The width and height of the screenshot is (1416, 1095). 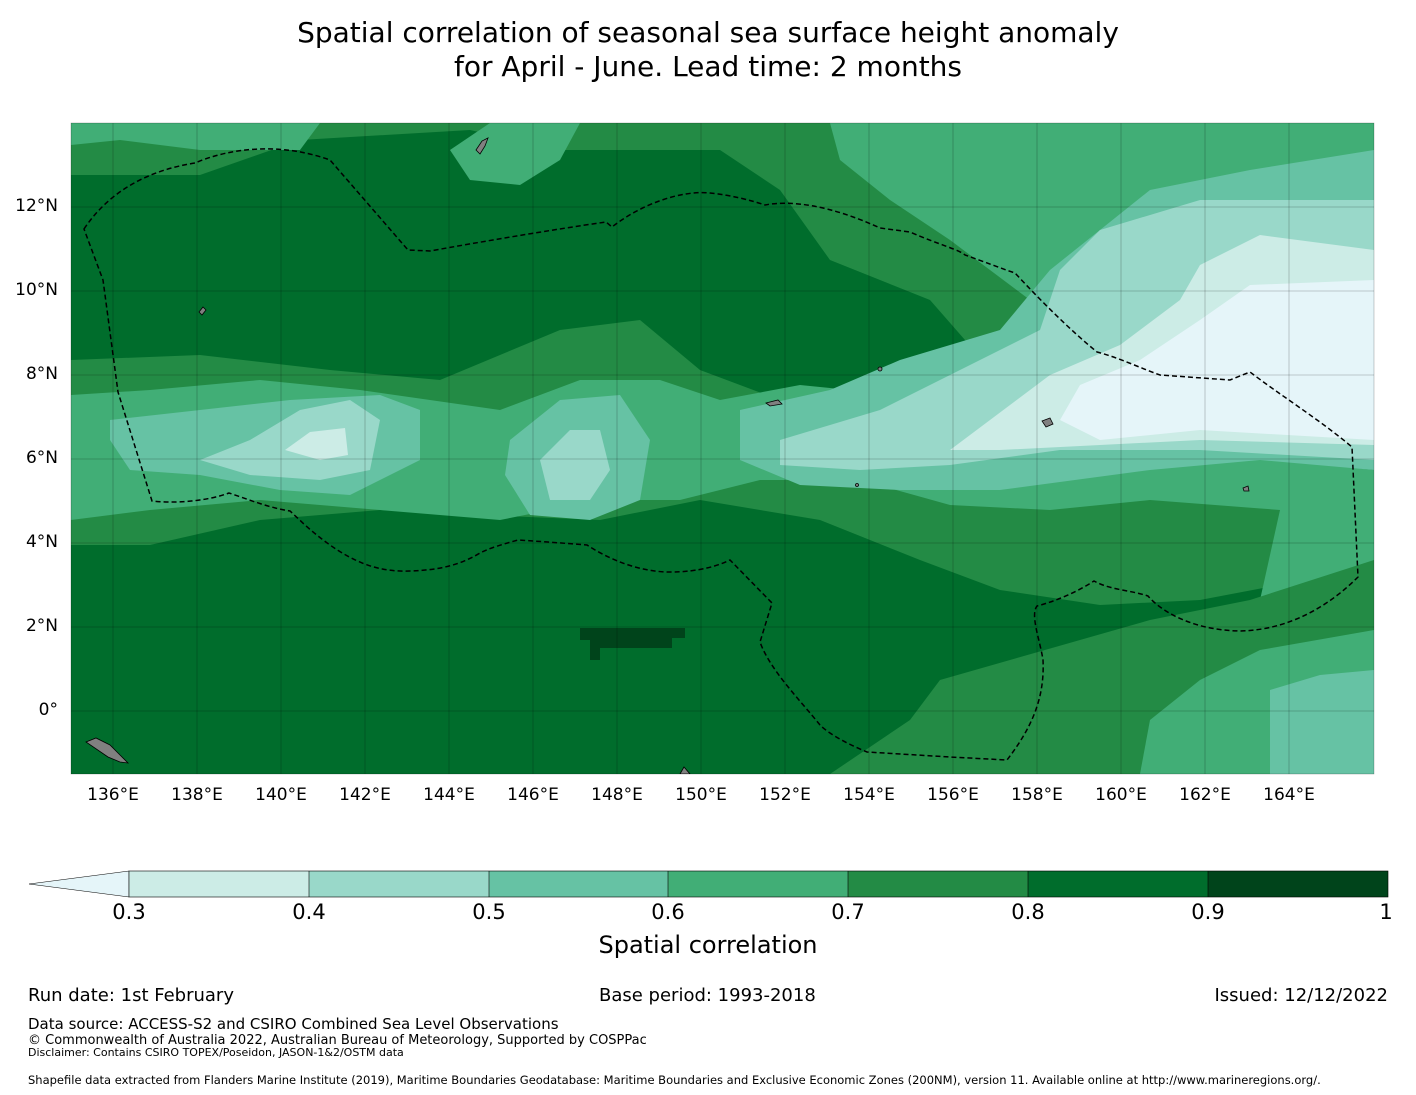 What do you see at coordinates (848, 912) in the screenshot?
I see `colorbar-tick: 0.7` at bounding box center [848, 912].